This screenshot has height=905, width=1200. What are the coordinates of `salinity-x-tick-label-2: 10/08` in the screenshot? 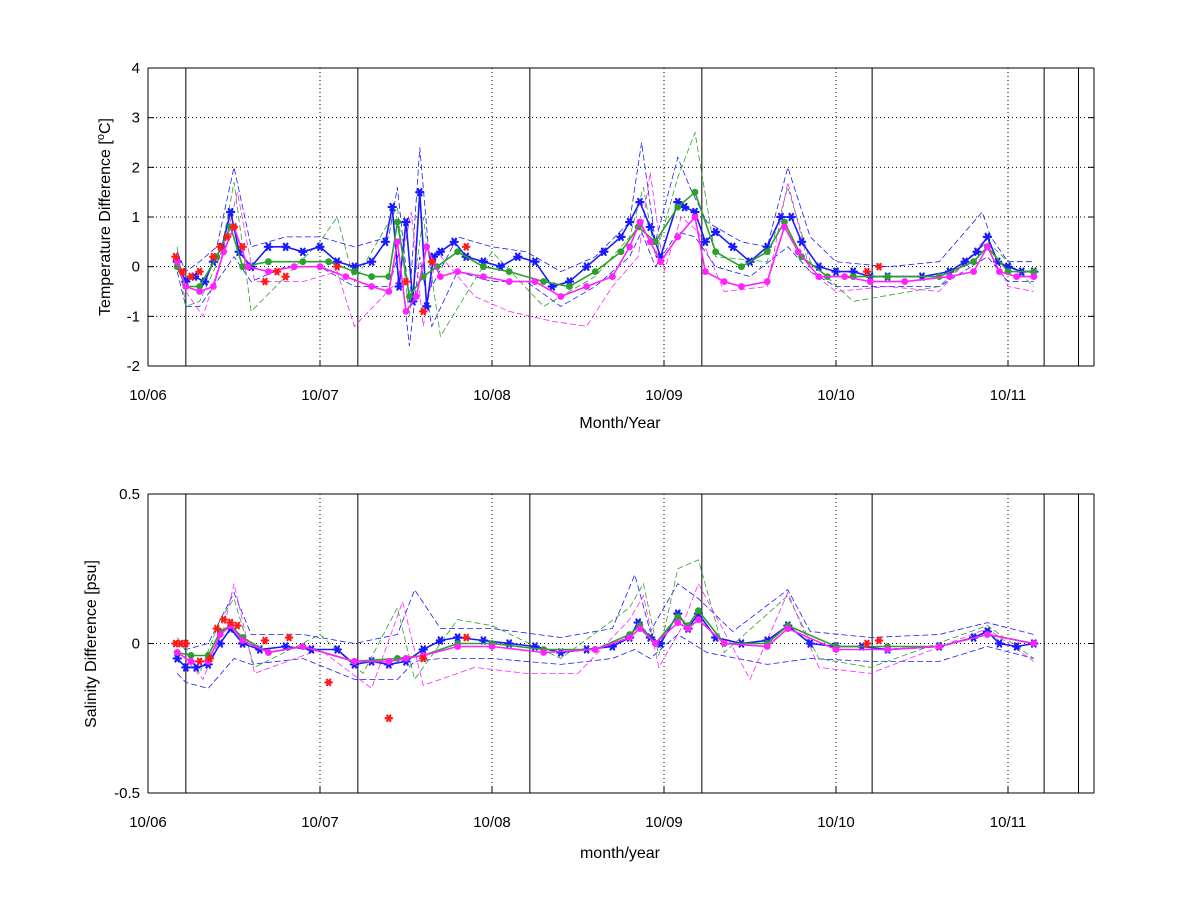 It's located at (492, 822).